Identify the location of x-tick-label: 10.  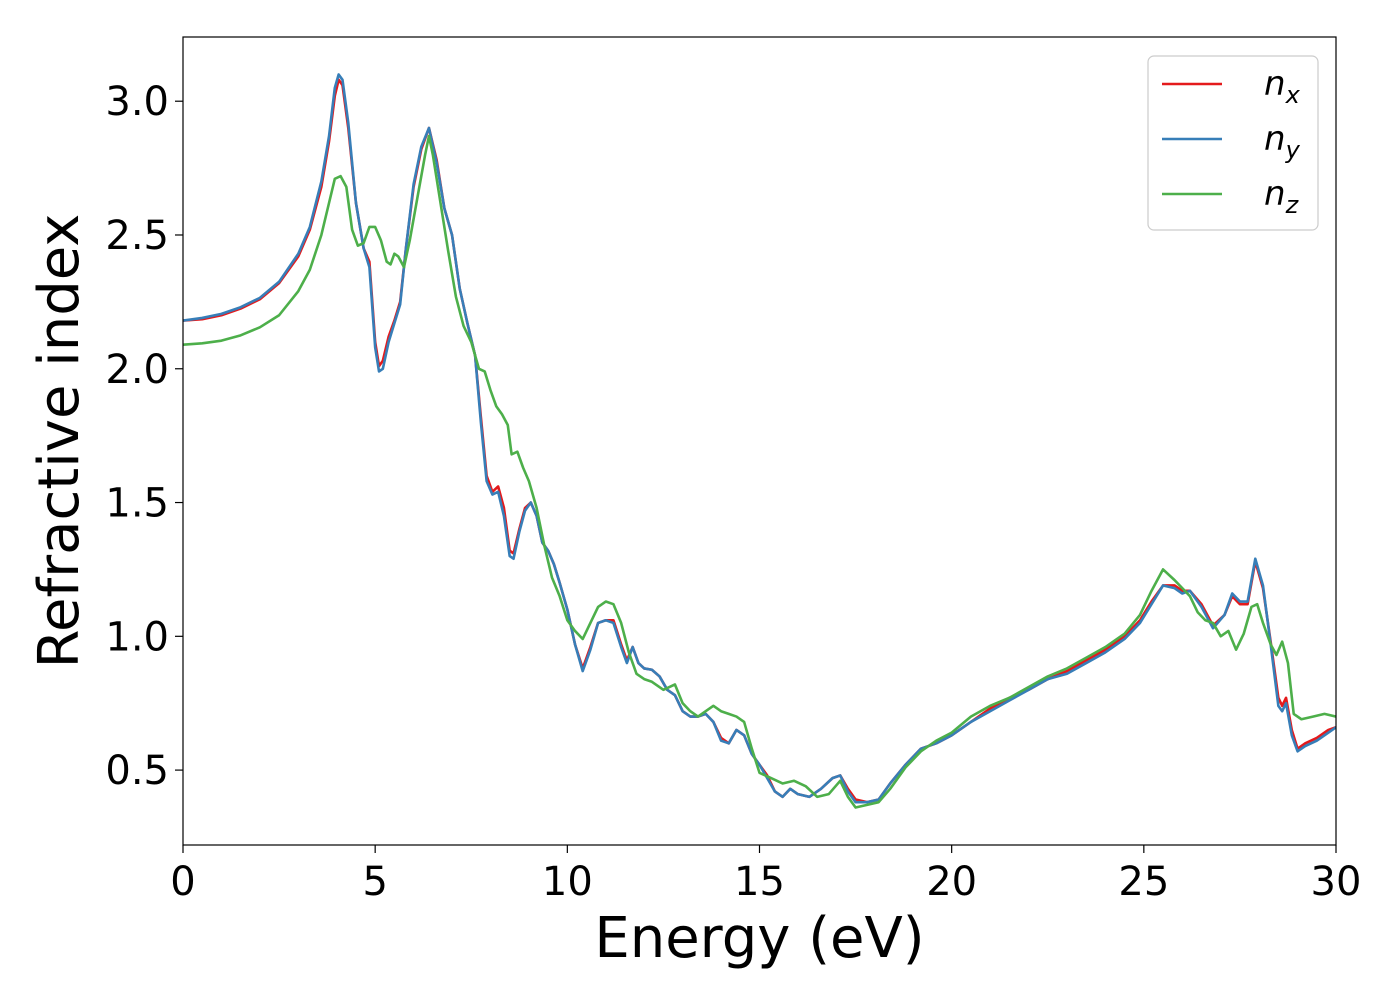
(567, 882).